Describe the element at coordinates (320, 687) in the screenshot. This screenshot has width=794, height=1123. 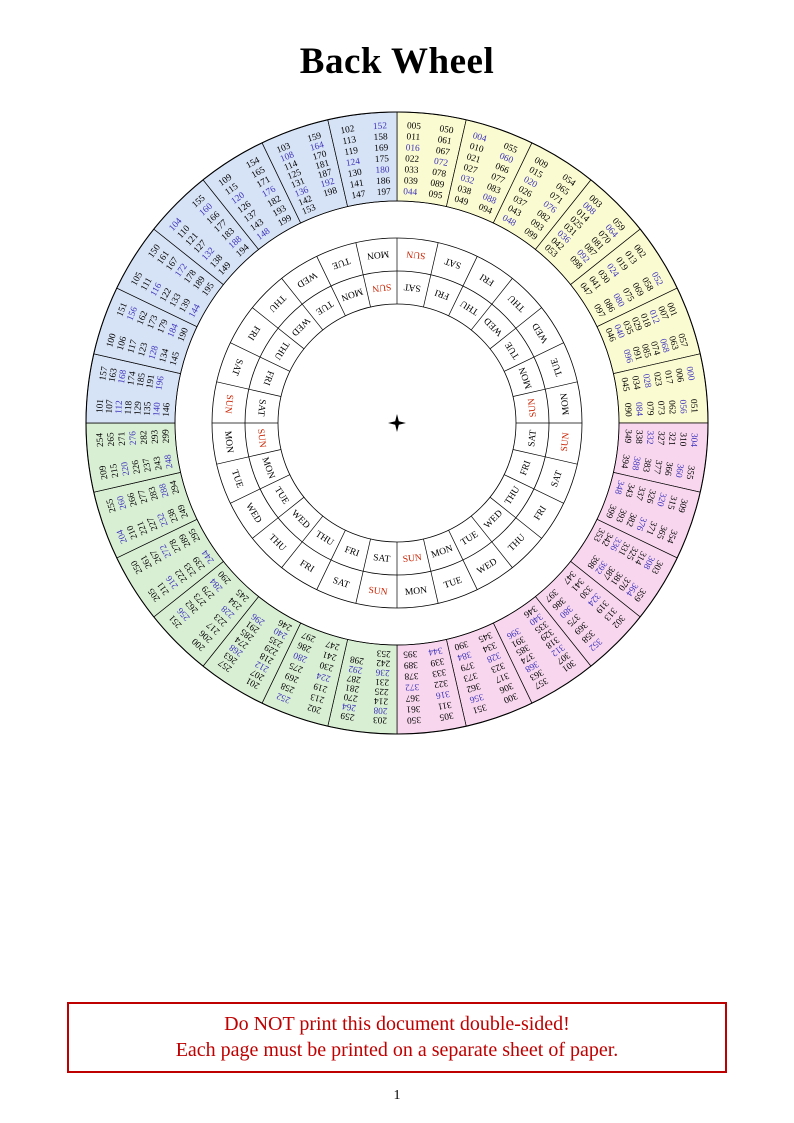
I see `year-label: 219` at that location.